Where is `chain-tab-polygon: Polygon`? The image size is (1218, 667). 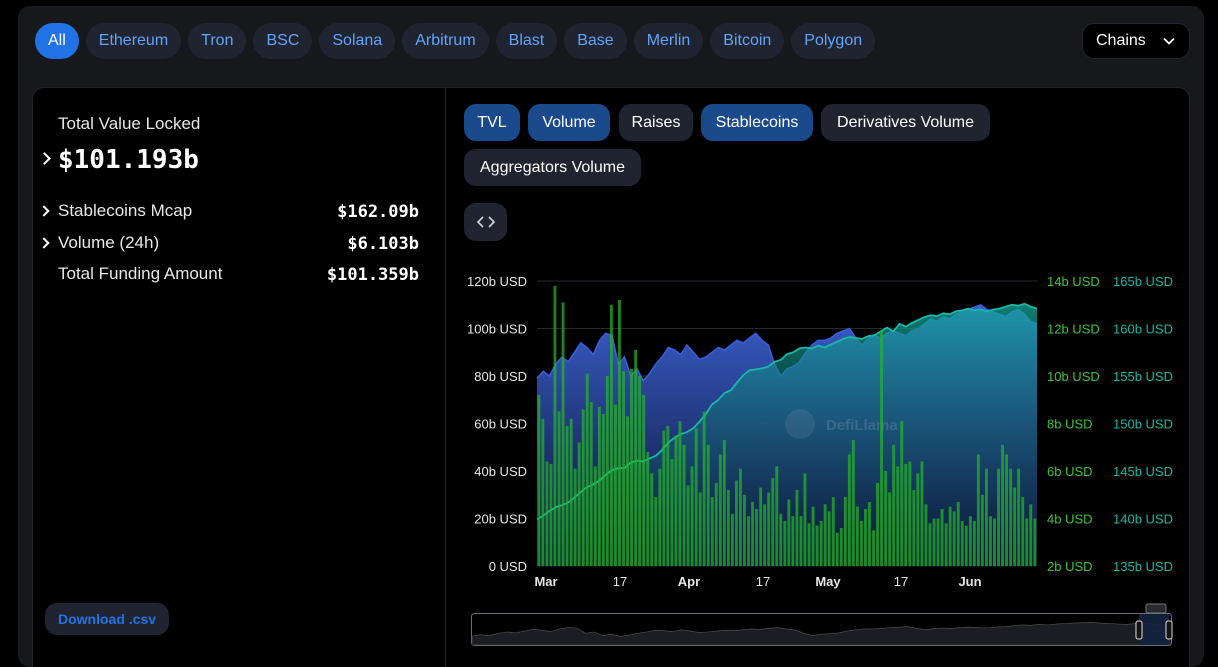 chain-tab-polygon: Polygon is located at coordinates (833, 41).